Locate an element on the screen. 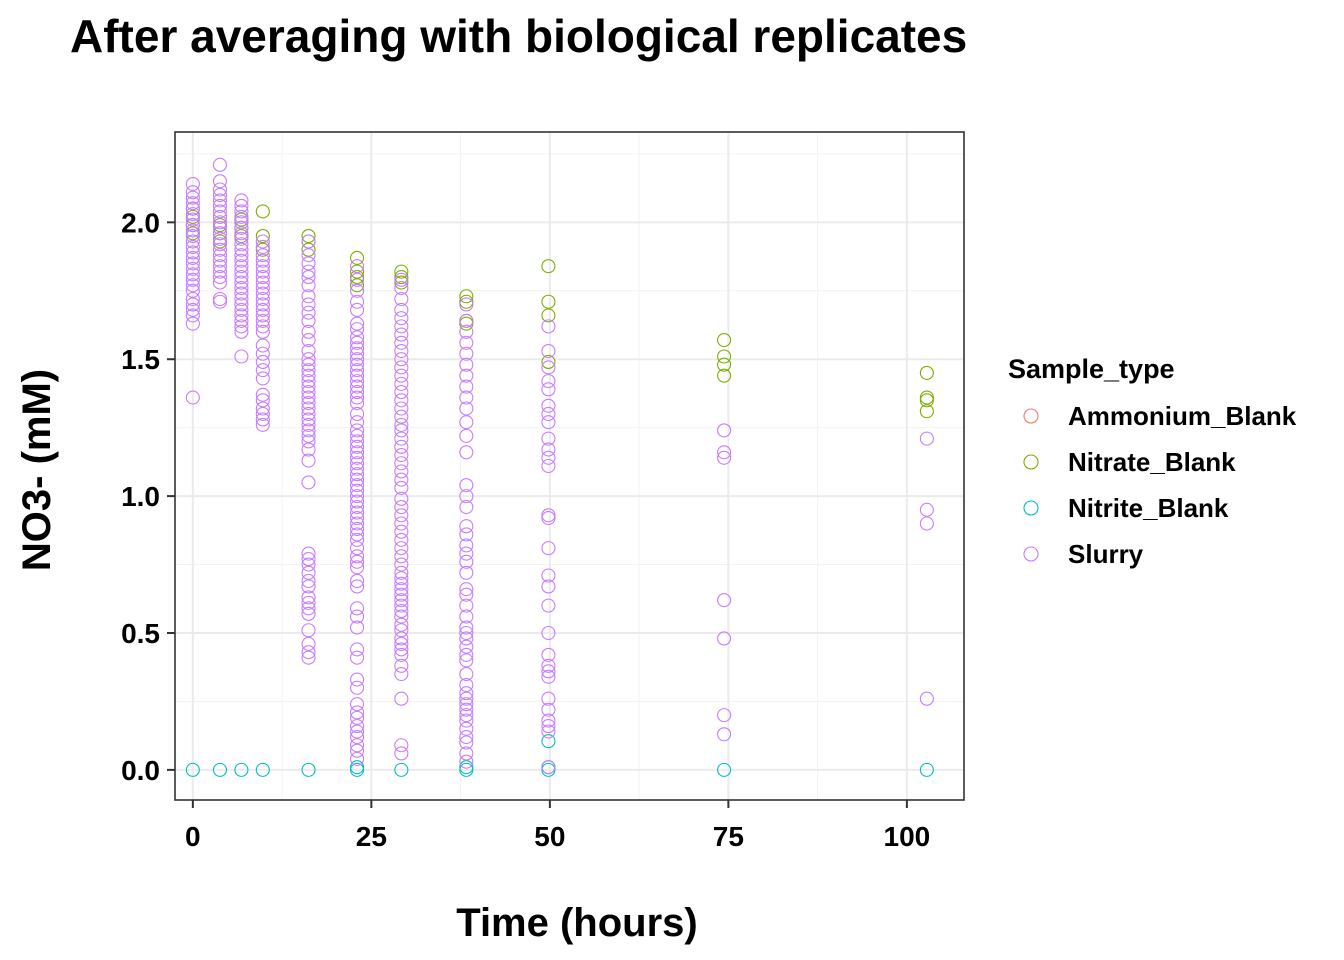  legend-label: Nitrite_Blank is located at coordinates (1148, 508).